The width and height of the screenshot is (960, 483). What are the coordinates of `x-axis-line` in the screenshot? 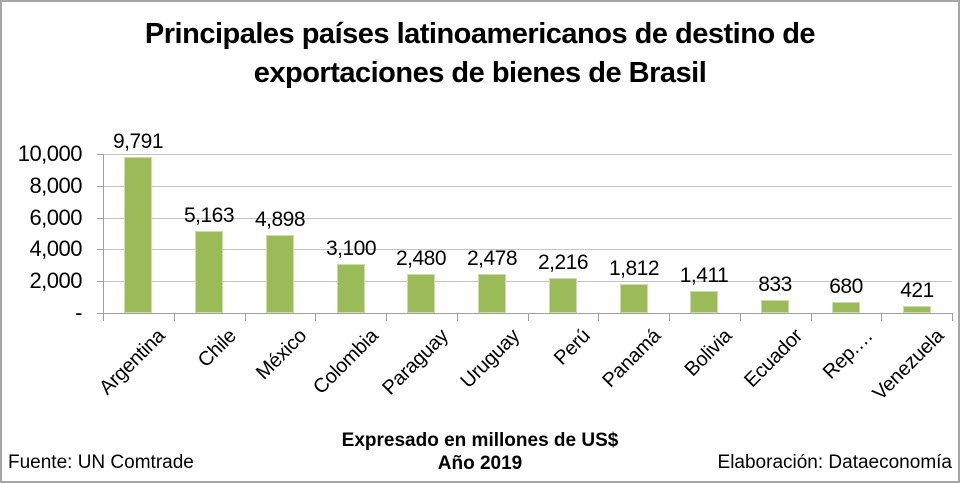 It's located at (524, 313).